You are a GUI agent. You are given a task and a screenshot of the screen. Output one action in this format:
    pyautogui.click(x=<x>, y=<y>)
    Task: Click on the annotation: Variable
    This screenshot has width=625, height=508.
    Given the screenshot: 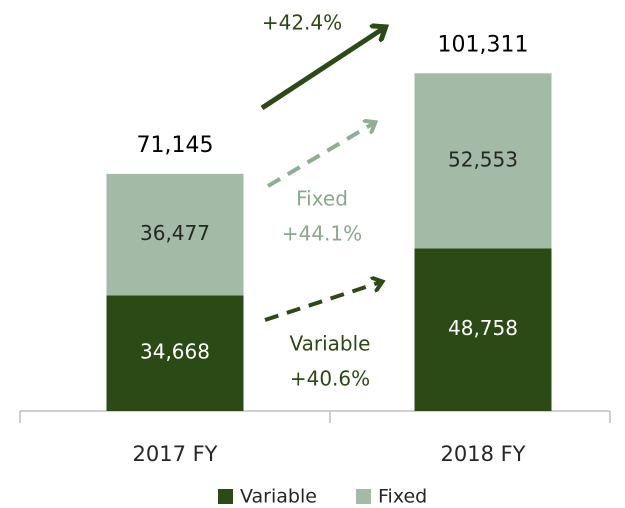 What is the action you would take?
    pyautogui.click(x=330, y=344)
    